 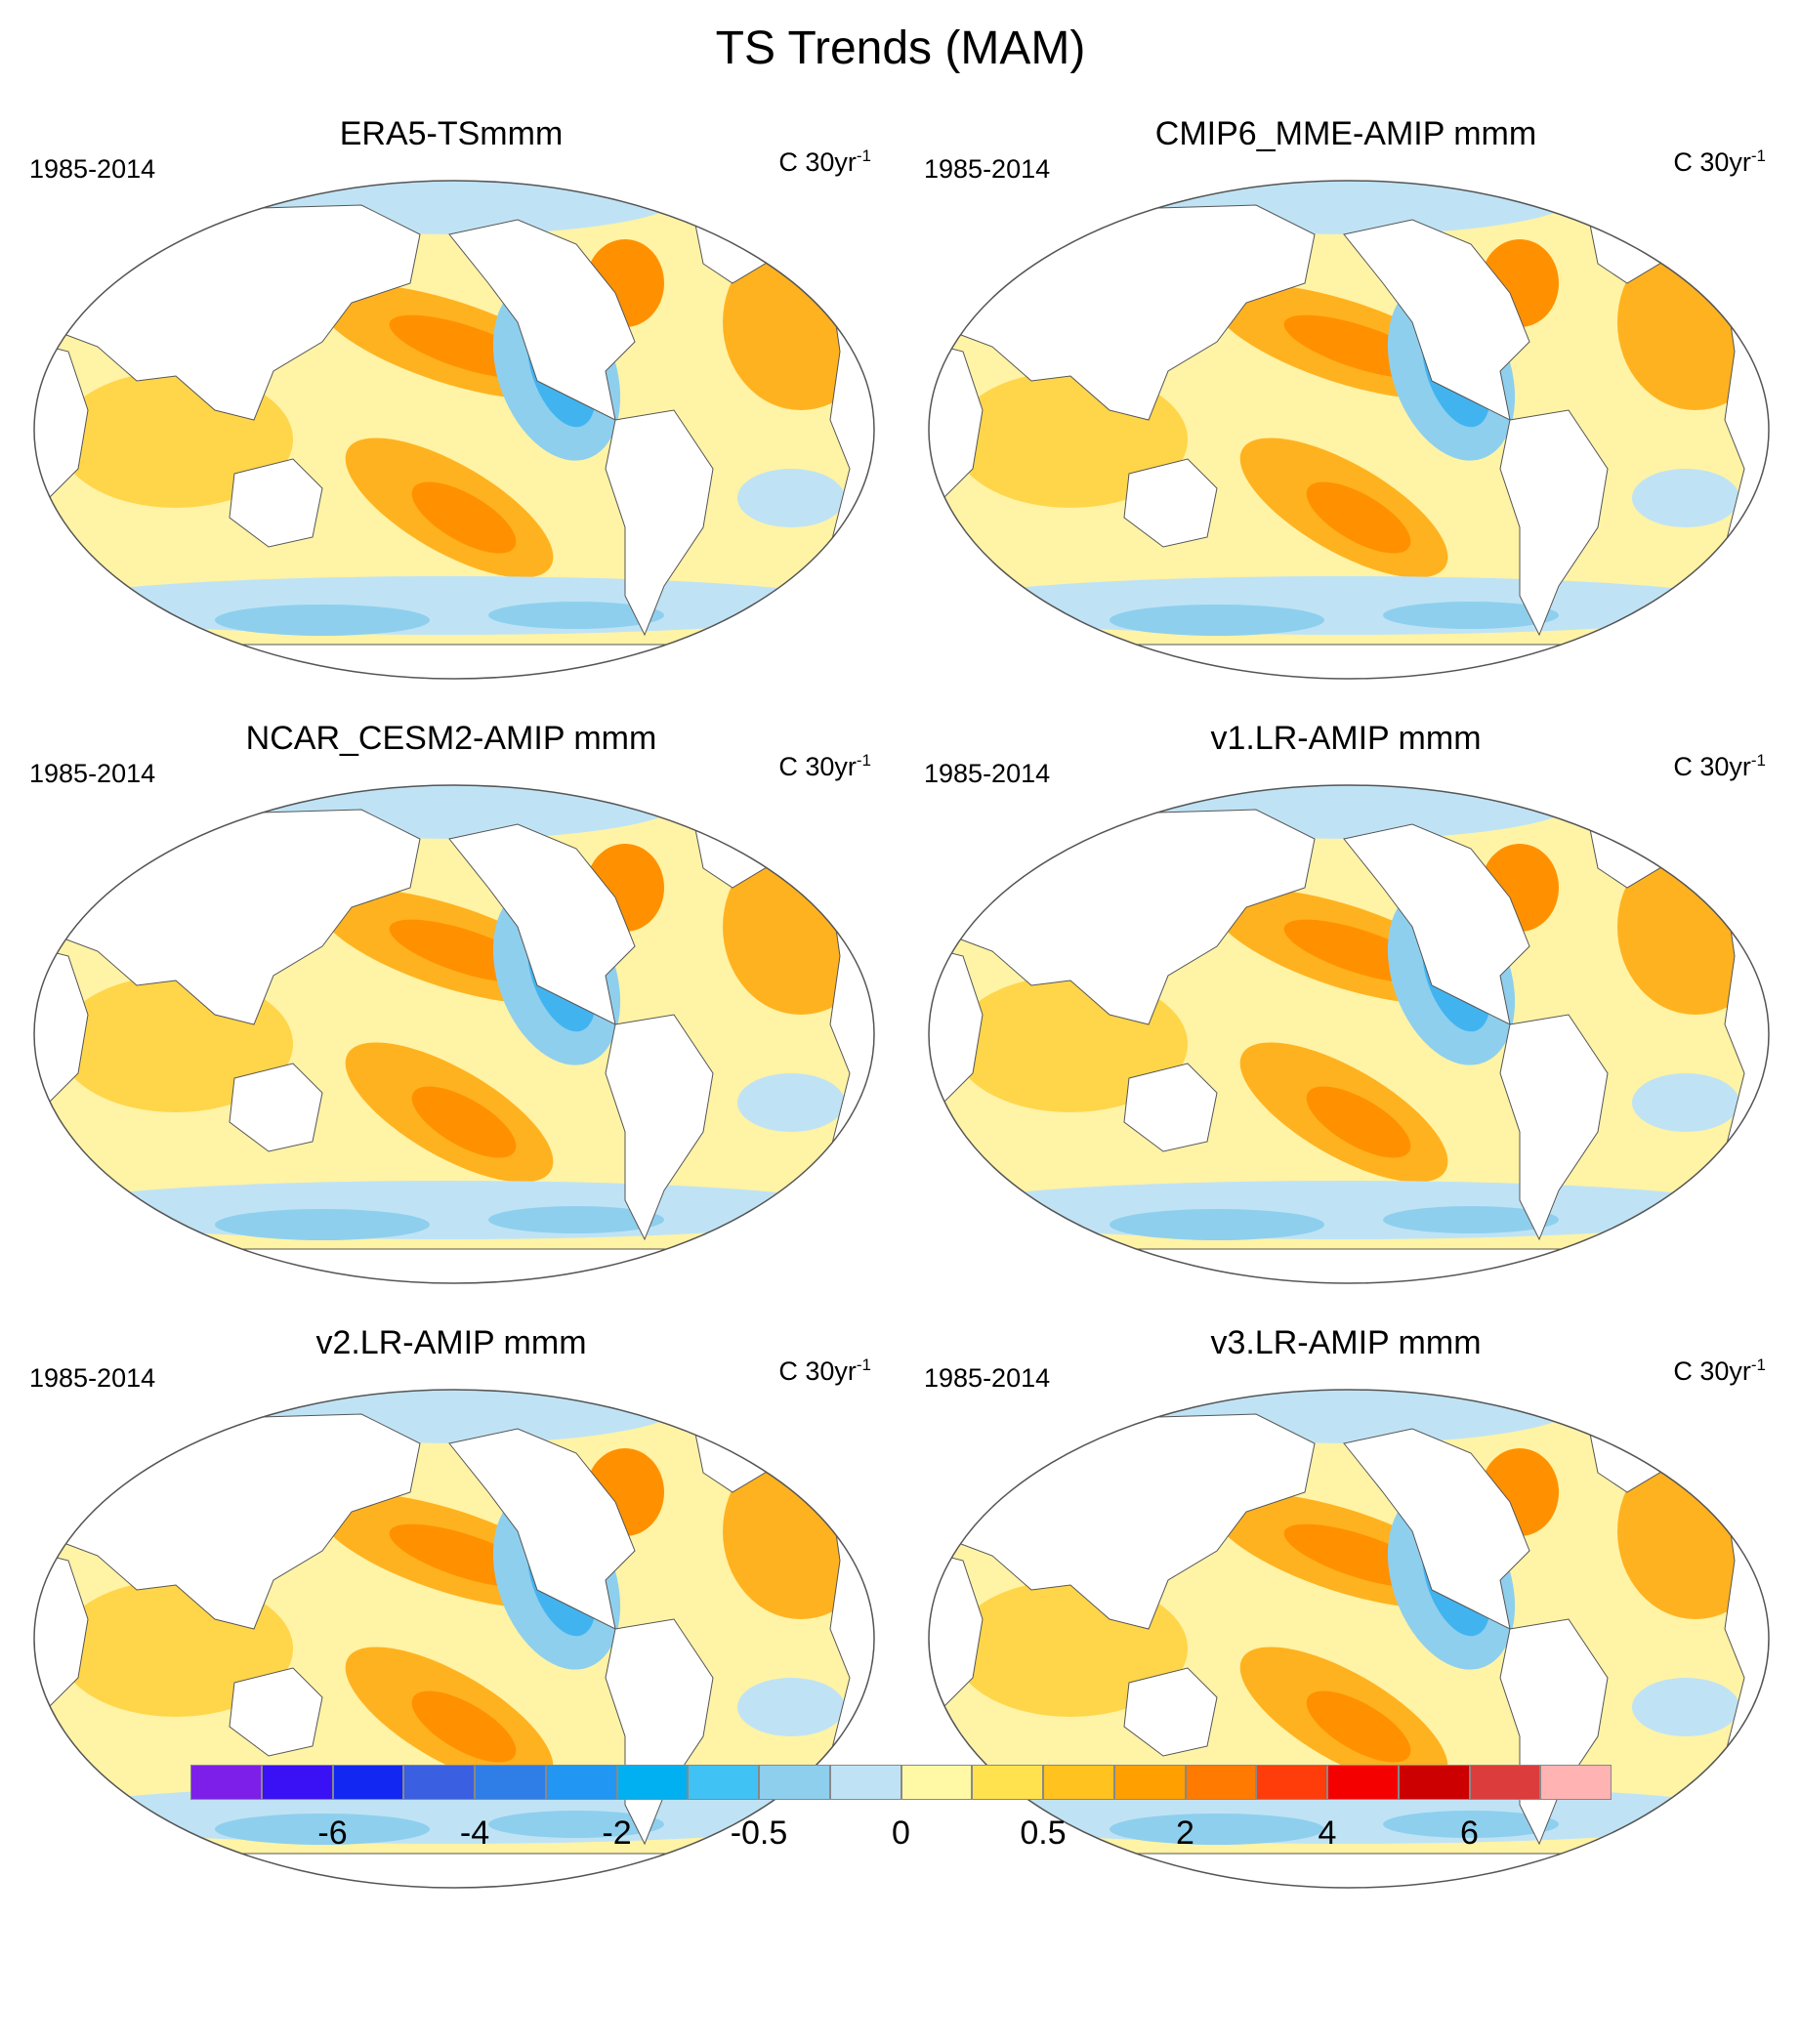 I want to click on colorbar-tick-label: 6, so click(x=1469, y=1833).